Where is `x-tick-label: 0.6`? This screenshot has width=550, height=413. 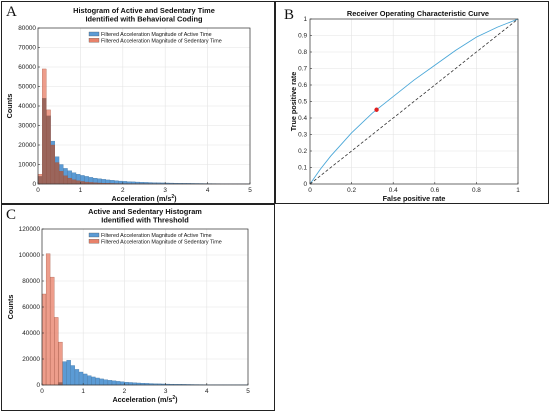 x-tick-label: 0.6 is located at coordinates (434, 190).